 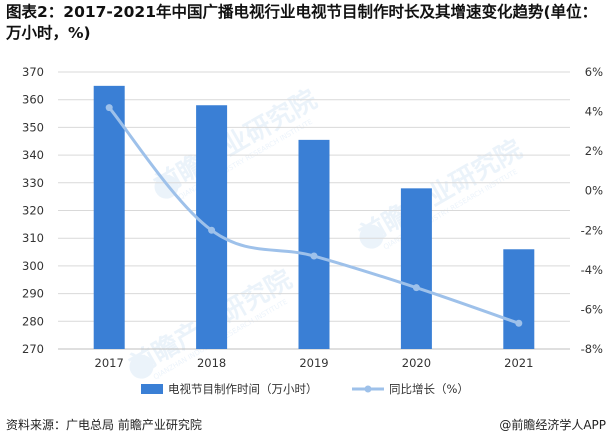 I want to click on footer: 资料来源：广电总局 前瞻产业研究院 @前瞻经济学人APP, so click(x=306, y=425).